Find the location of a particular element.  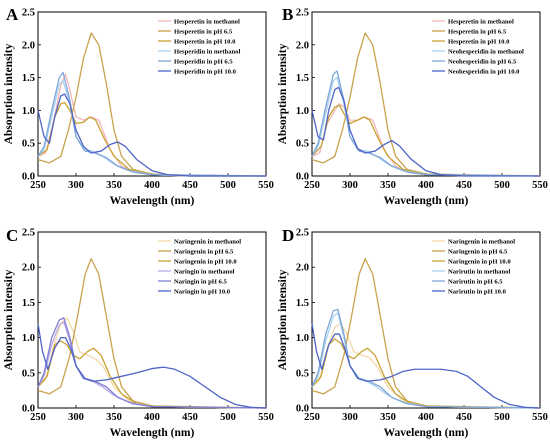

legend-label: Hesperetin in methanol is located at coordinates (481, 21).